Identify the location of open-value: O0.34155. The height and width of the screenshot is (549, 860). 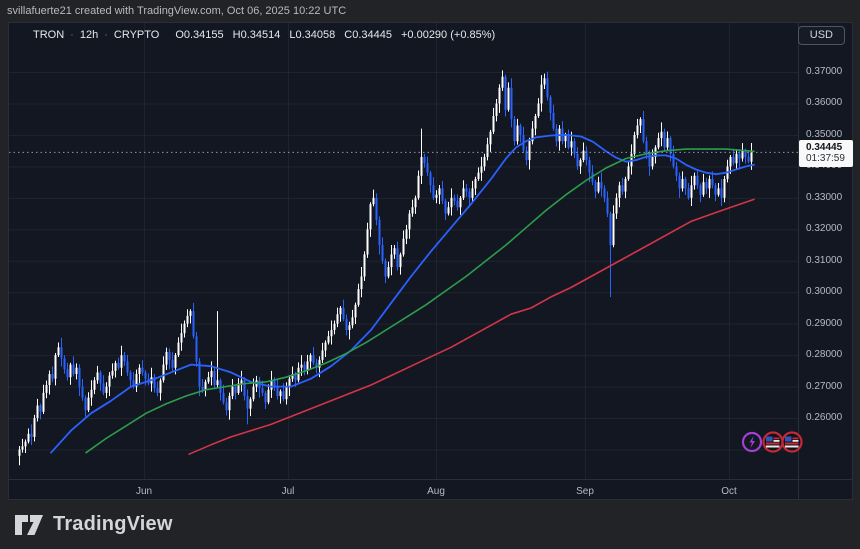
(199, 34).